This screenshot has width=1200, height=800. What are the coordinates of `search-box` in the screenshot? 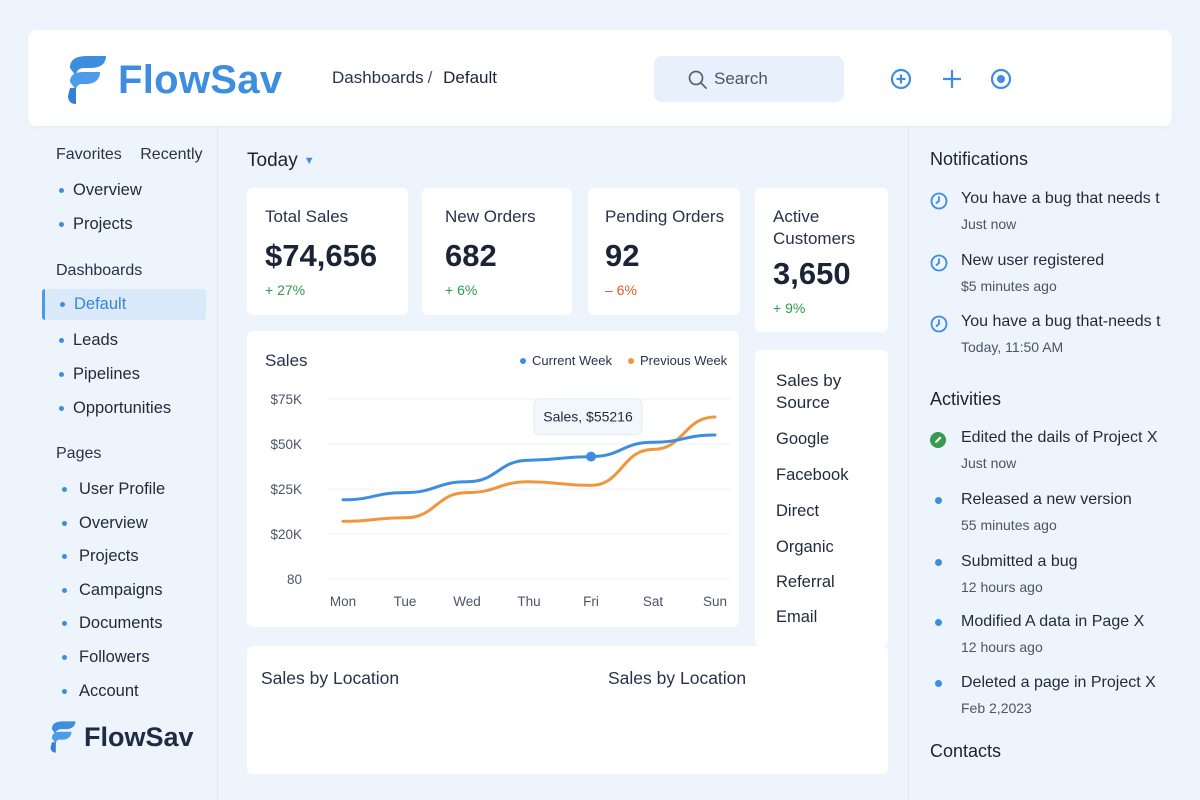 It's located at (749, 79).